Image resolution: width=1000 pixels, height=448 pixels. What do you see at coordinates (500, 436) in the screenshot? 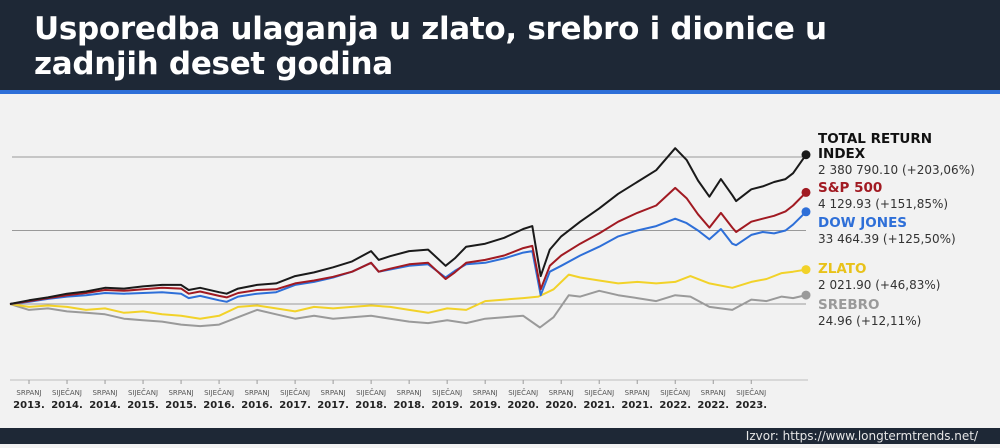
I see `footer-bar: Izvor: https://www.longtermtrends.net/` at bounding box center [500, 436].